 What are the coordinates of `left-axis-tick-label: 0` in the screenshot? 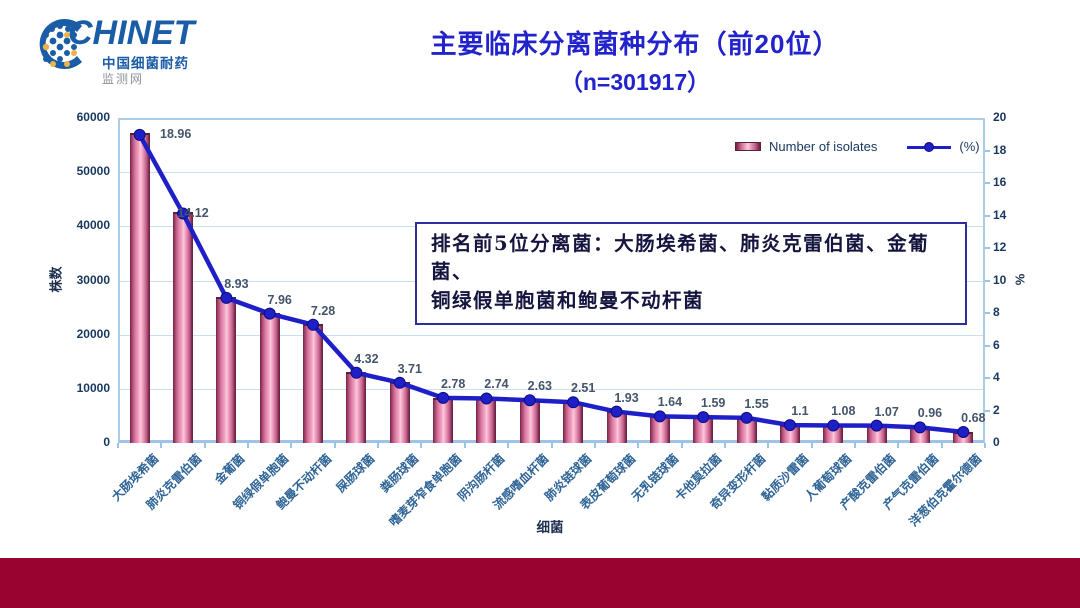 It's located at (106, 442).